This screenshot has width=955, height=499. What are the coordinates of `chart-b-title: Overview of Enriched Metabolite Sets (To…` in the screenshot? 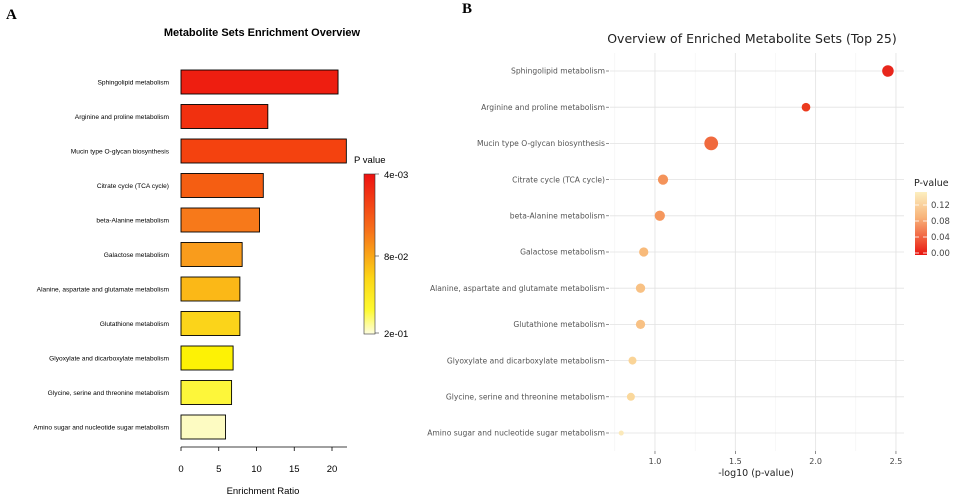 It's located at (752, 38).